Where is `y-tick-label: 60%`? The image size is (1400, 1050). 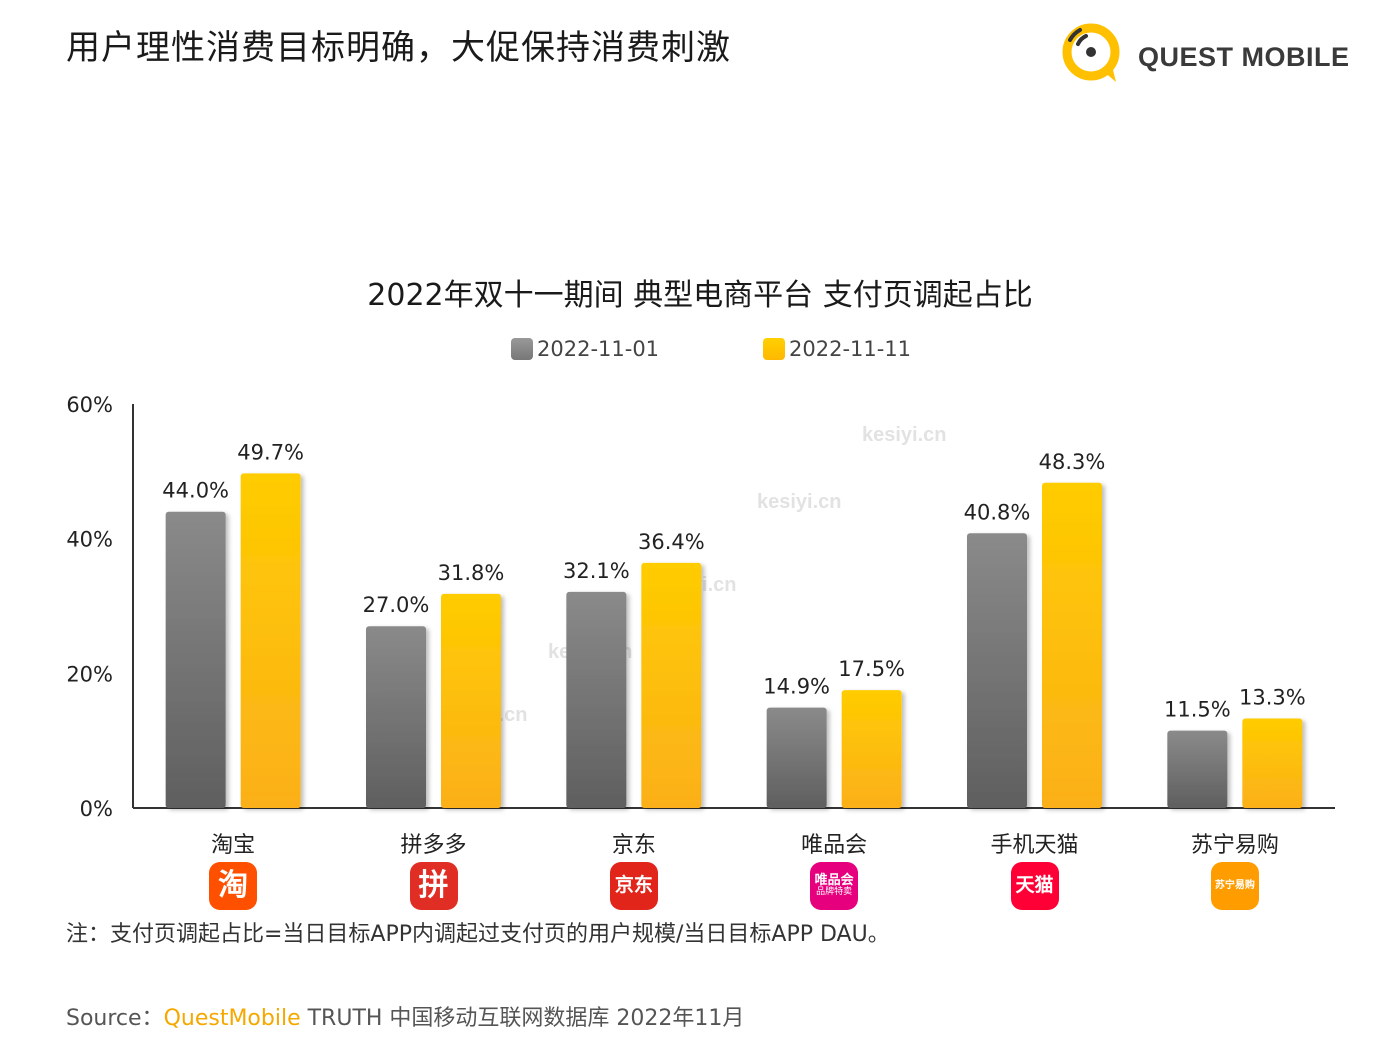 y-tick-label: 60% is located at coordinates (89, 405).